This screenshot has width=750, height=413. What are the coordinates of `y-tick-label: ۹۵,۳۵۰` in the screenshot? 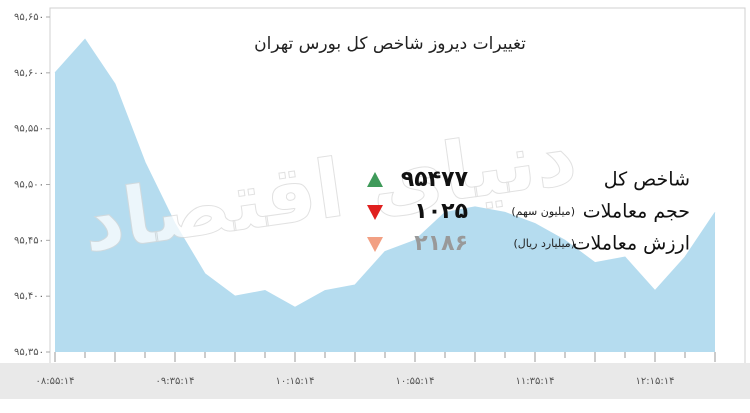 It's located at (29, 352).